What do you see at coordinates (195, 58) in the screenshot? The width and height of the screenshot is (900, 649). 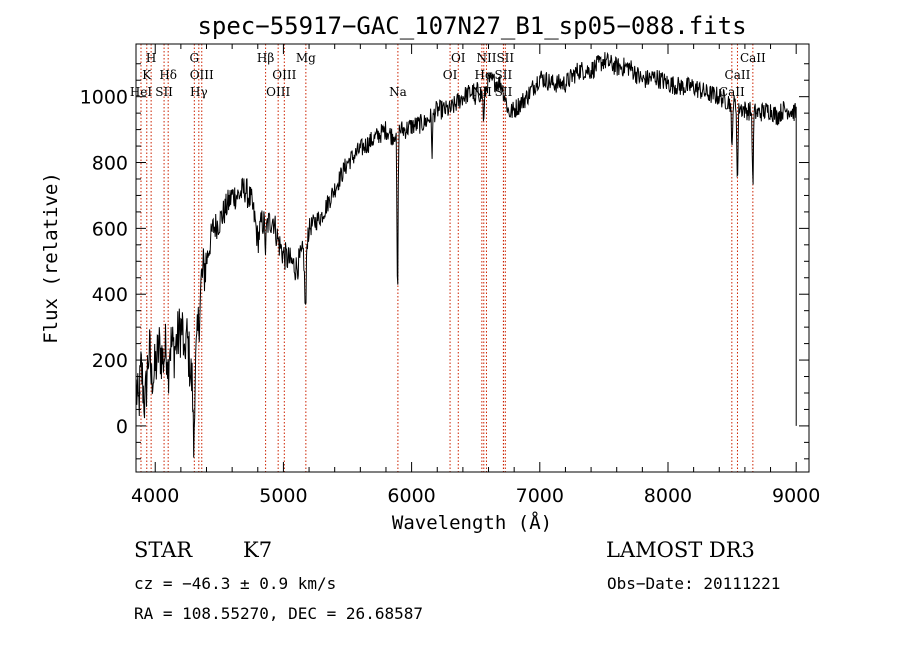 I see `spectral-line-label: G` at bounding box center [195, 58].